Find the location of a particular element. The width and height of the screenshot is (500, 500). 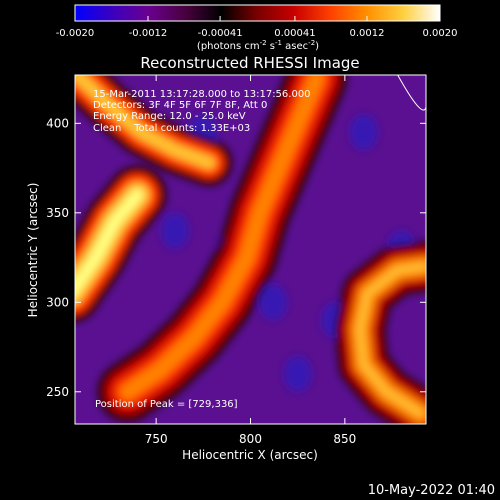

colorbar-tick-label: 0.0012 is located at coordinates (367, 33).